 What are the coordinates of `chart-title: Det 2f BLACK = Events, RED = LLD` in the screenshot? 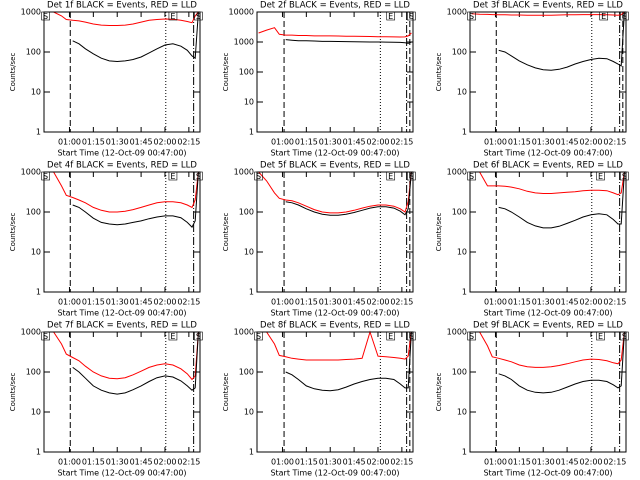 It's located at (335, 6).